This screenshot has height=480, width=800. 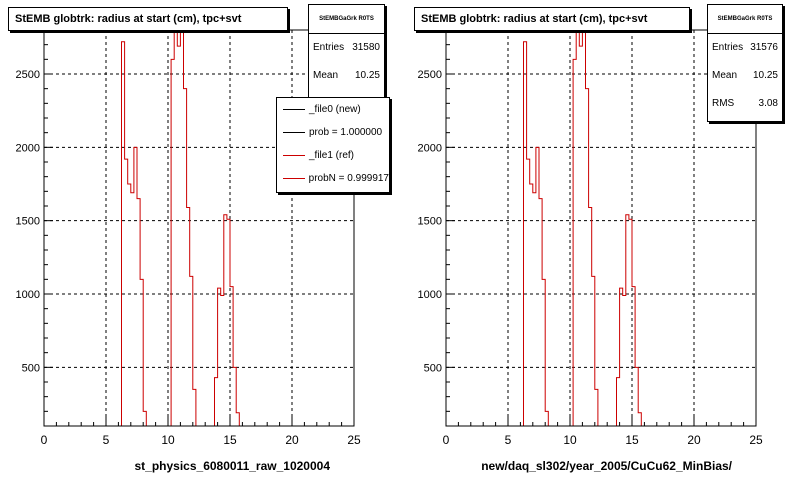 What do you see at coordinates (333, 178) in the screenshot?
I see `legend-entry-probn: probN = 0.999917` at bounding box center [333, 178].